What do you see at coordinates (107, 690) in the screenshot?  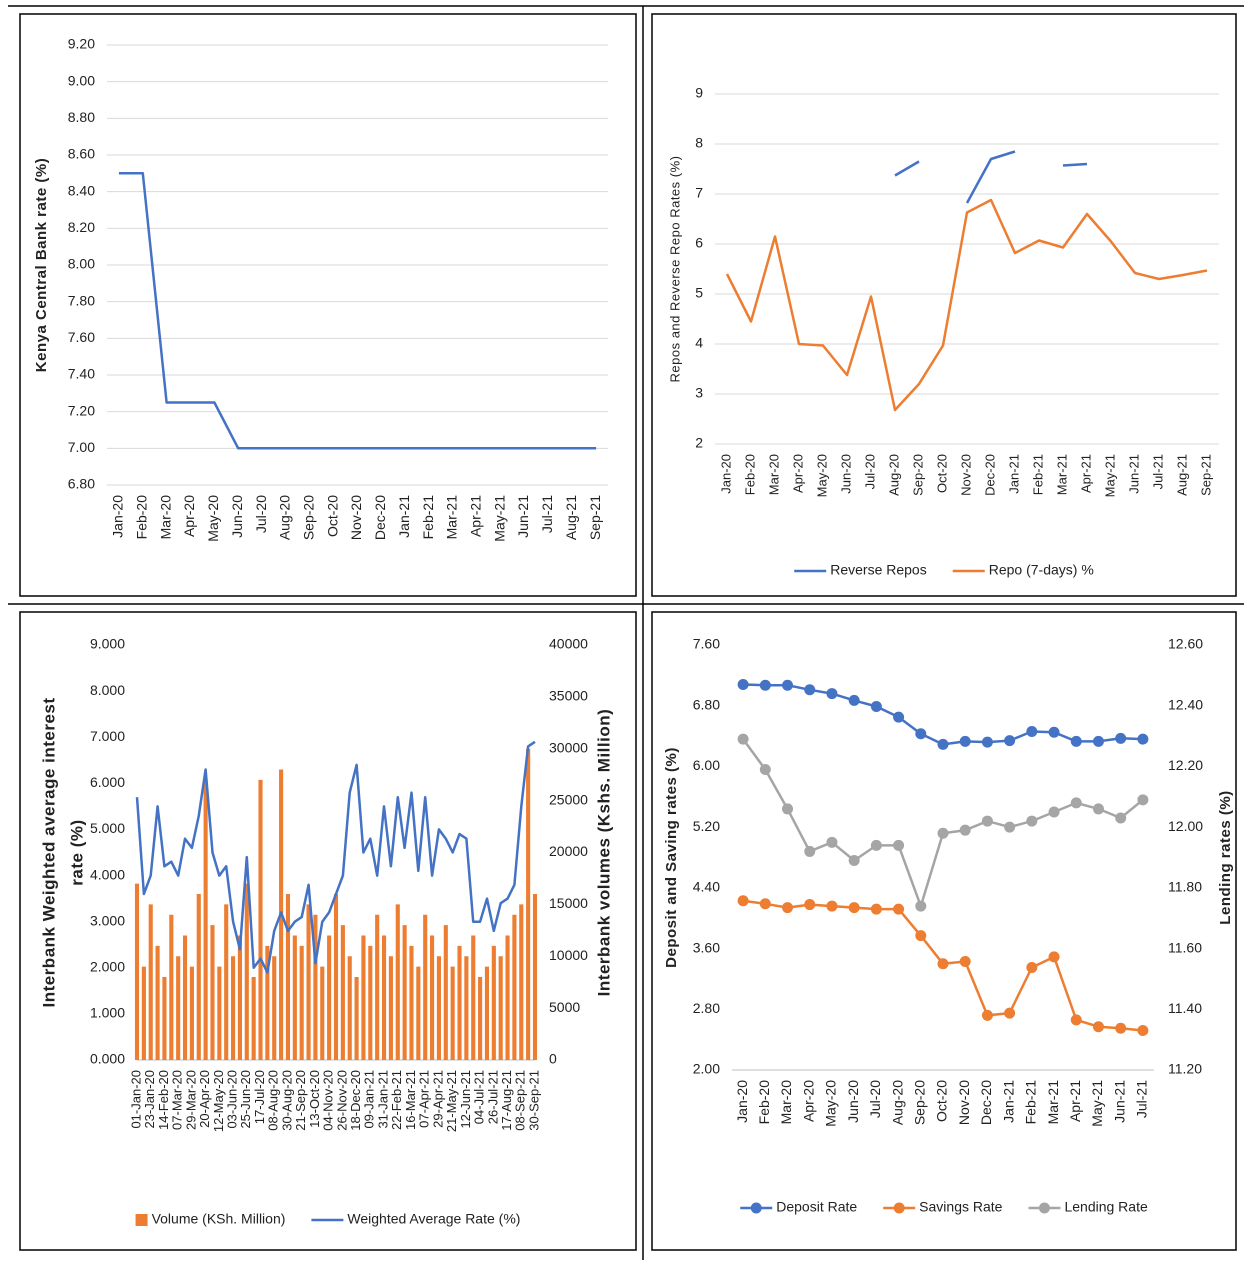 I see `y-tick-label: 8.000` at bounding box center [107, 690].